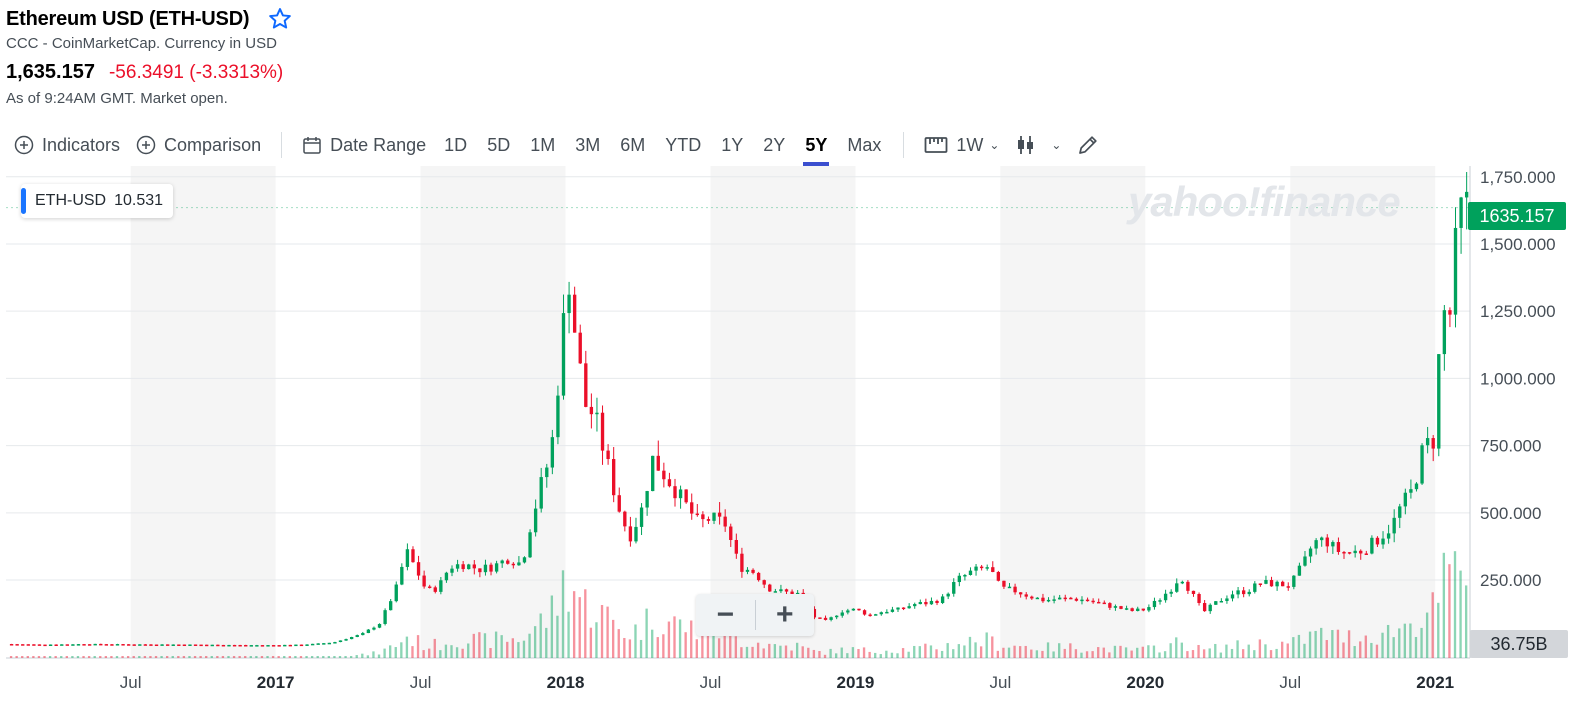 The image size is (1594, 711). I want to click on range-2y: 2Y, so click(774, 144).